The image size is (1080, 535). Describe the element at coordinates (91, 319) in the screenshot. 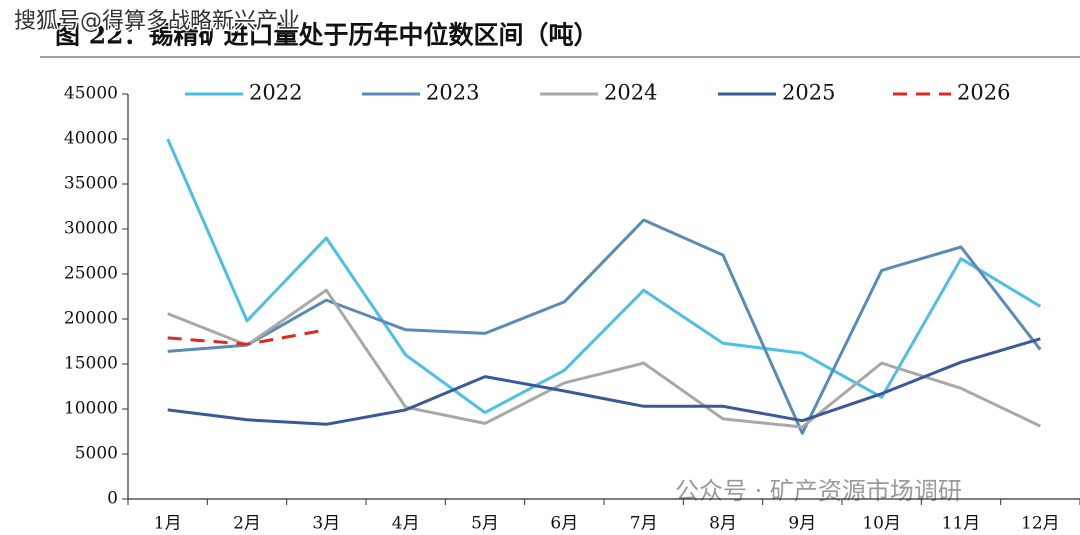

I see `y-tick-label: 20000` at that location.